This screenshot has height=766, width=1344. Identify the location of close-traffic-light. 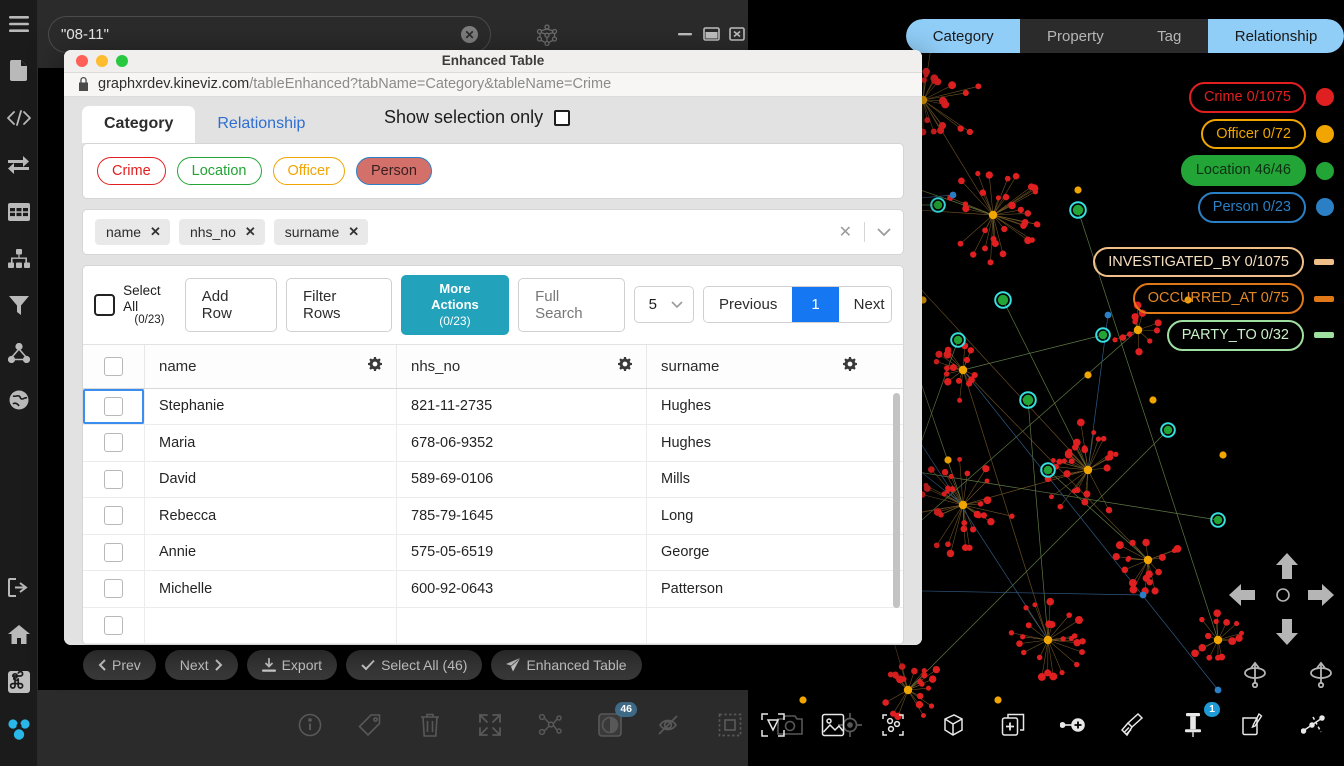
(82, 60).